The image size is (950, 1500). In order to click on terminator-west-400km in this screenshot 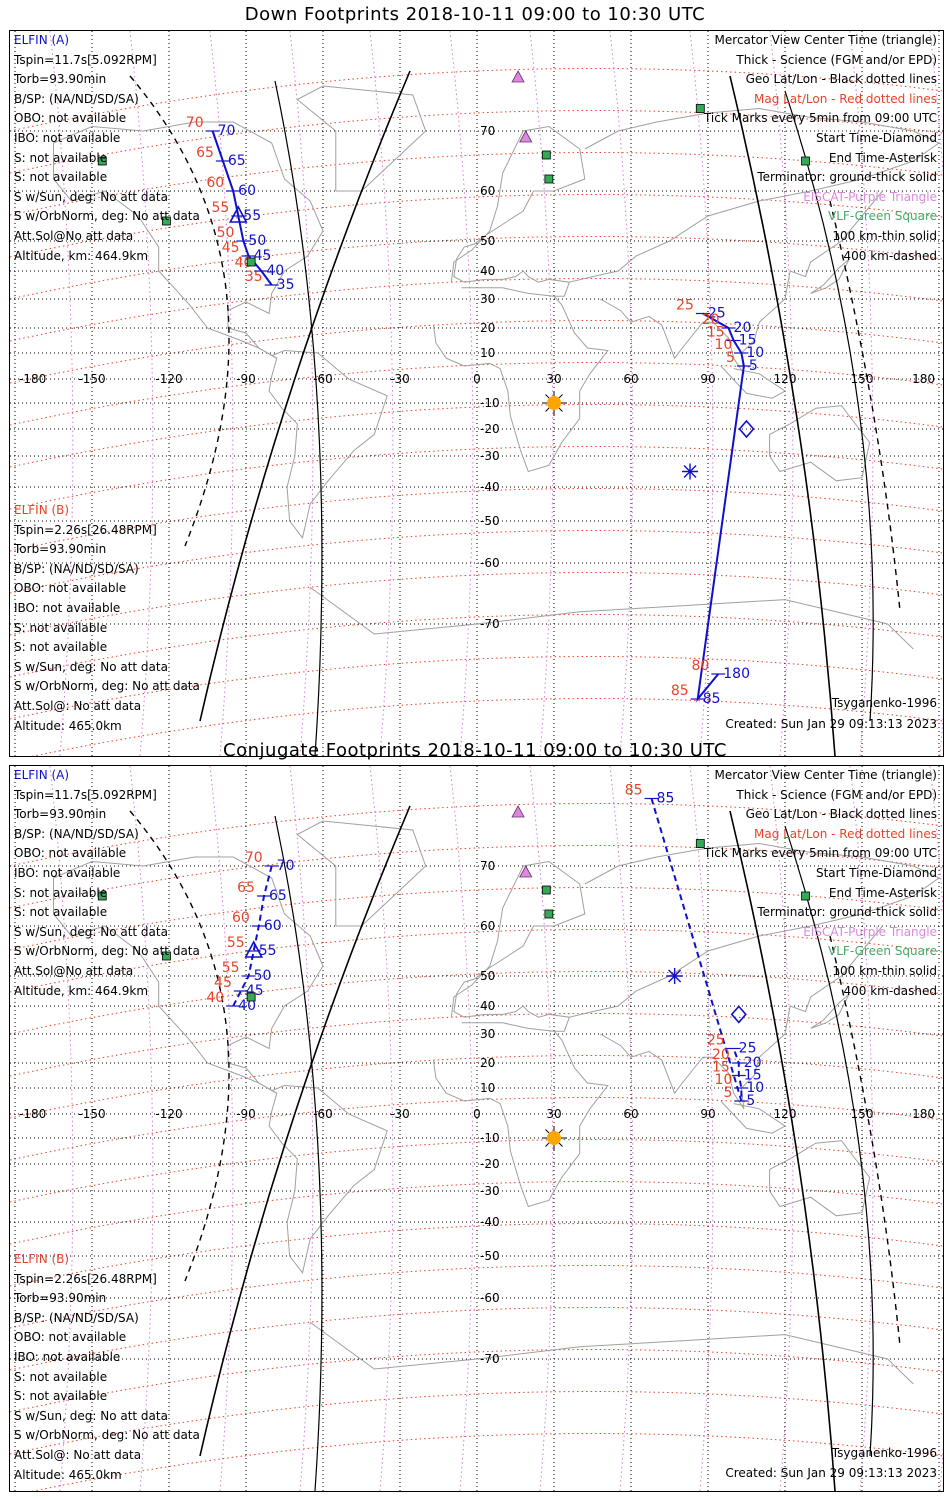, I will do `click(179, 311)`.